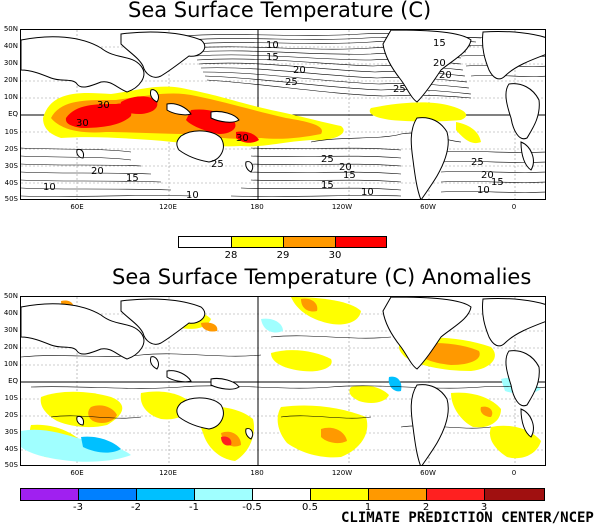 Image resolution: width=616 pixels, height=529 pixels. What do you see at coordinates (283, 255) in the screenshot?
I see `top-colorbar-label: 29` at bounding box center [283, 255].